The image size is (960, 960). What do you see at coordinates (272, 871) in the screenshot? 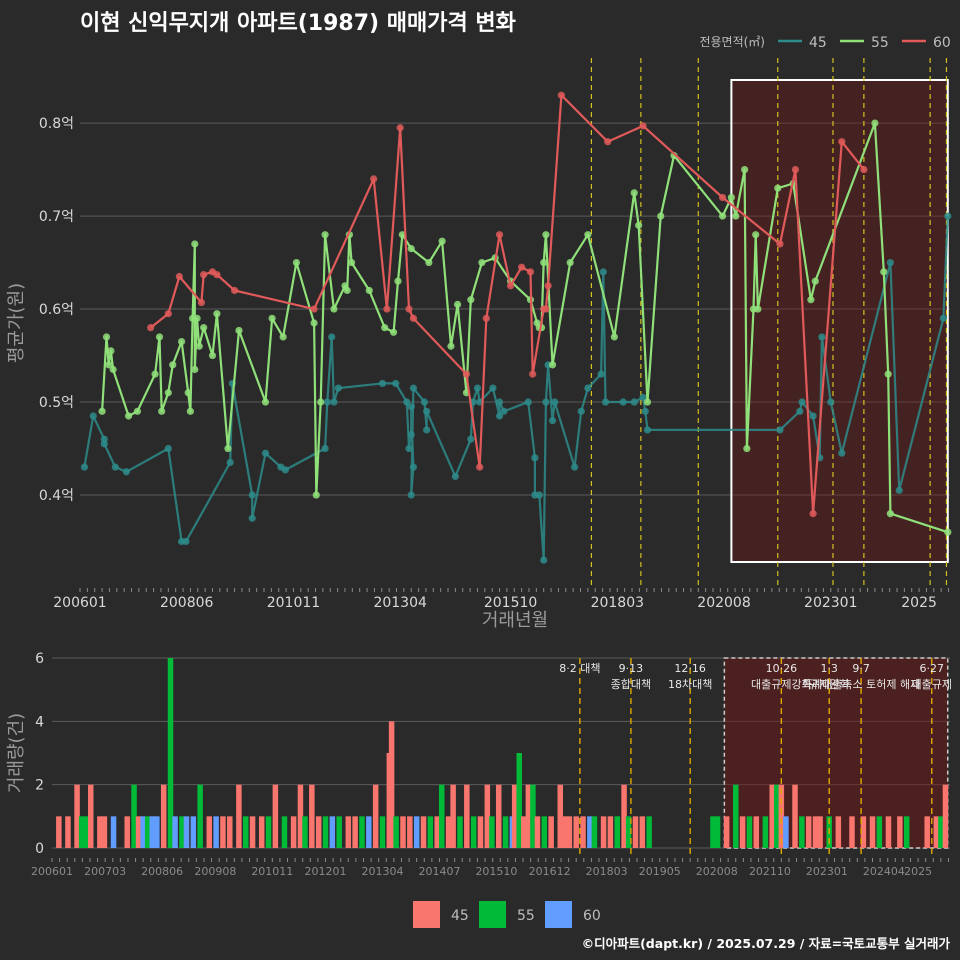
I see `x-tick-label: 201011` at bounding box center [272, 871].